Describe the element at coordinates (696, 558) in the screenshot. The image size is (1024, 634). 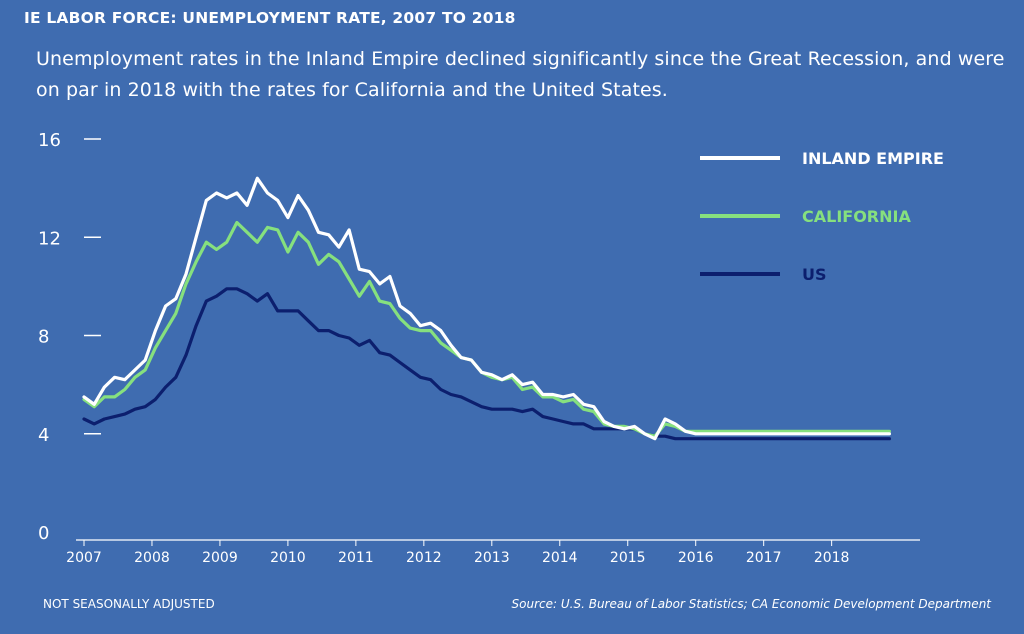
I see `x-tick-label: 2016` at that location.